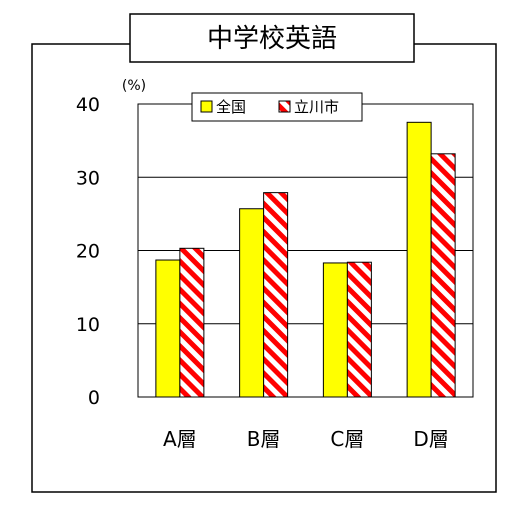 The width and height of the screenshot is (518, 505). Describe the element at coordinates (134, 86) in the screenshot. I see `y-unit-label: (%)` at that location.